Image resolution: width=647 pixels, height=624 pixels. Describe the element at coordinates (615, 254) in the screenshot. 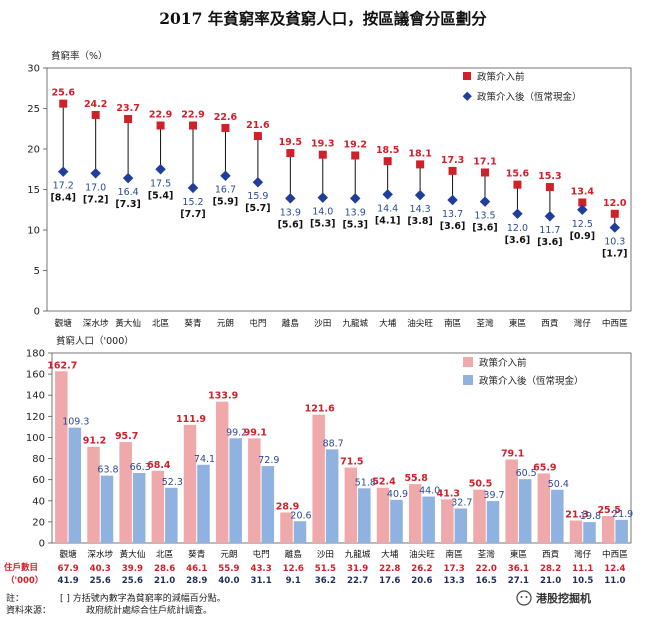

I see `reduction-label: [1.7]` at that location.